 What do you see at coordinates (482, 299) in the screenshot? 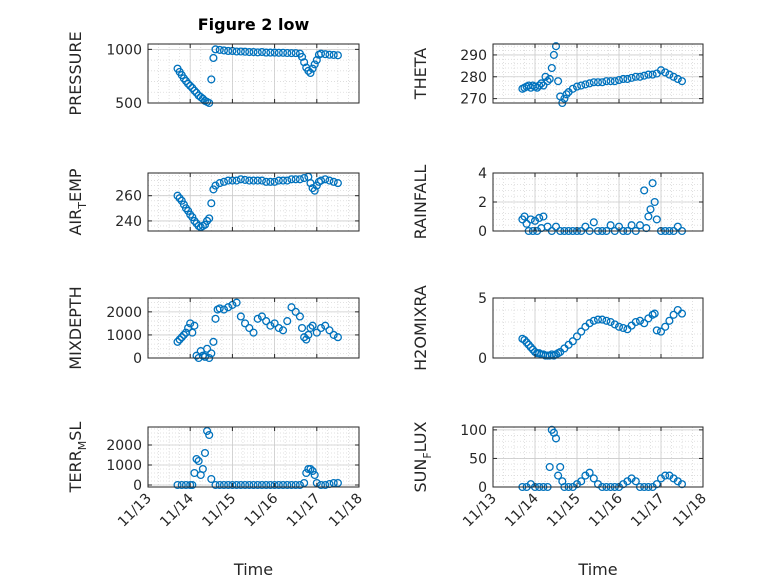
I see `y-tick-label: 5` at bounding box center [482, 299].